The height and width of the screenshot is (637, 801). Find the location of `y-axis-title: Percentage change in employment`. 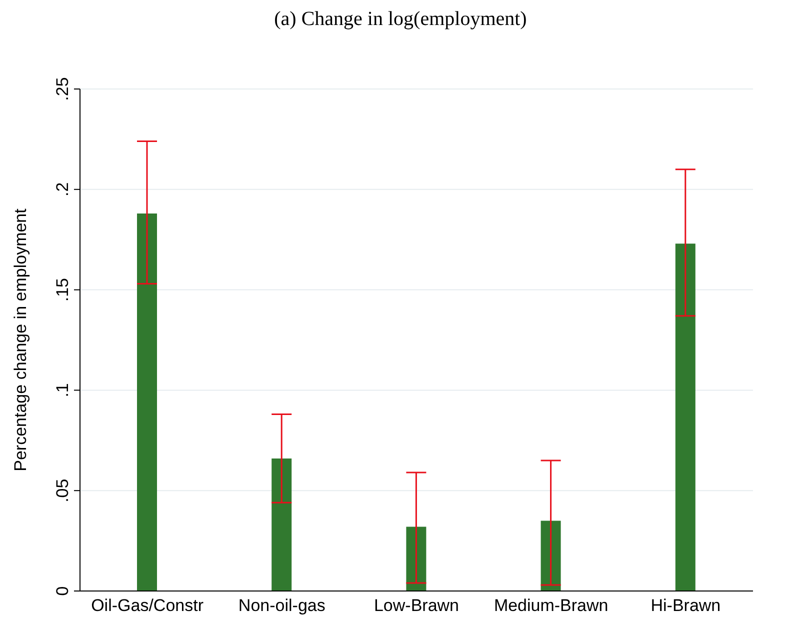

y-axis-title: Percentage change in employment is located at coordinates (20, 340).